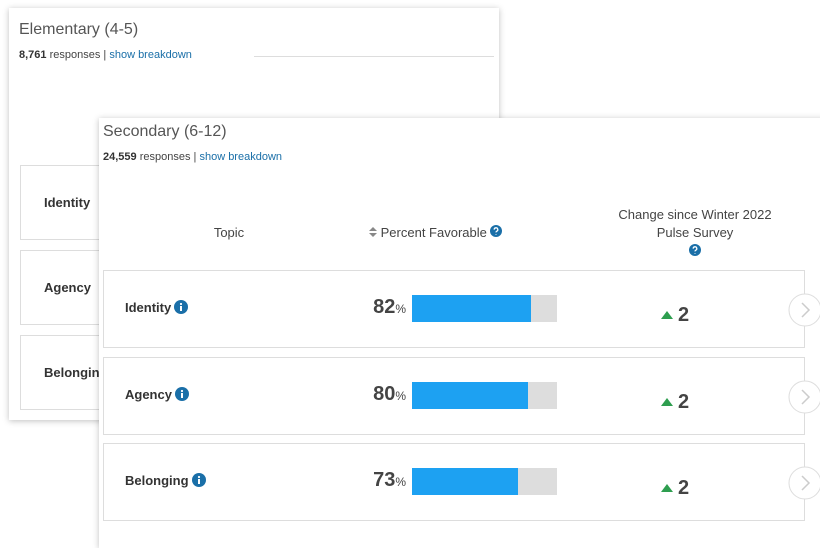  I want to click on topic-cell: Belonging, so click(165, 481).